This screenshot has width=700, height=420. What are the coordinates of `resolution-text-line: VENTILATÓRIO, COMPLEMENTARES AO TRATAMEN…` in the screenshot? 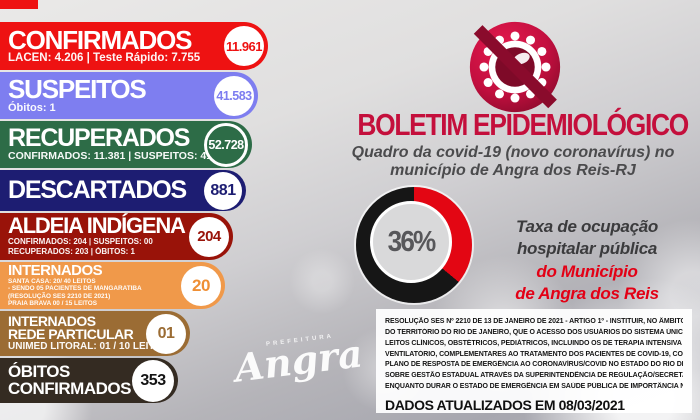 It's located at (534, 354).